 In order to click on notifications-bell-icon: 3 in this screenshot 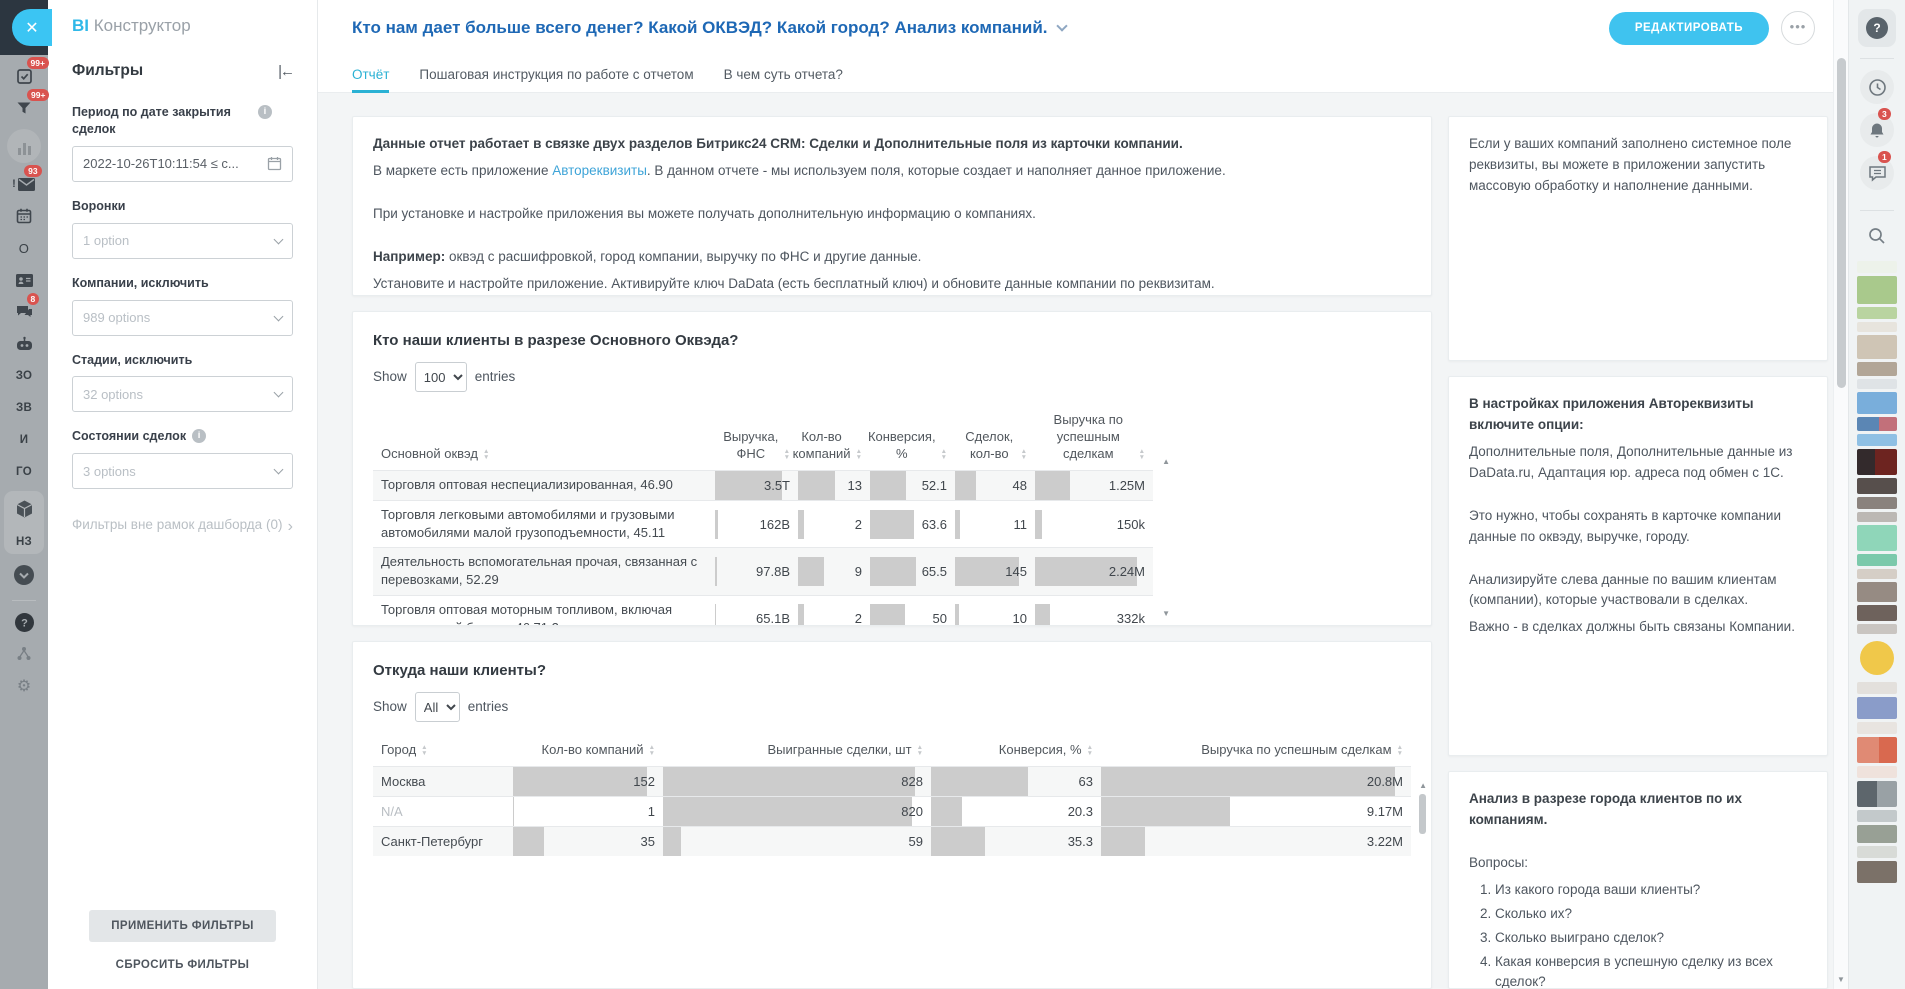, I will do `click(1877, 127)`.